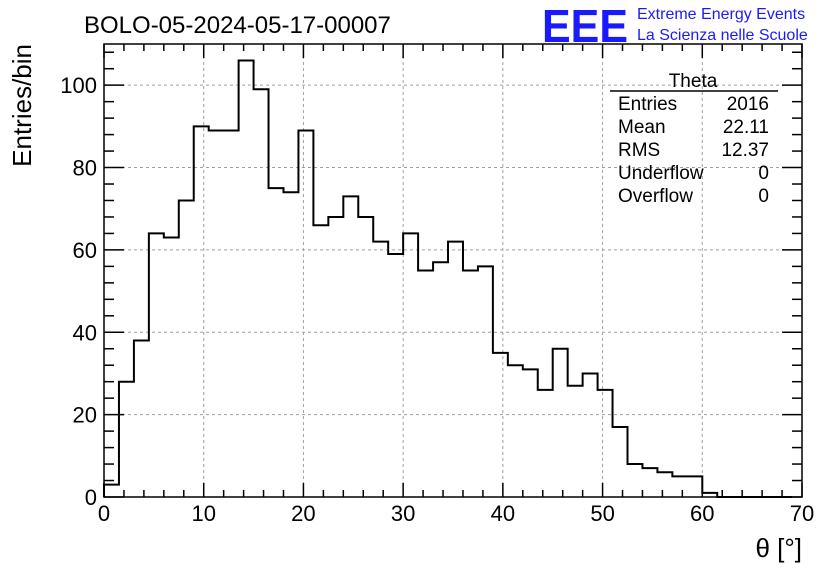 This screenshot has width=836, height=572. I want to click on logo-line-2: La Scienza nelle Scuole, so click(722, 35).